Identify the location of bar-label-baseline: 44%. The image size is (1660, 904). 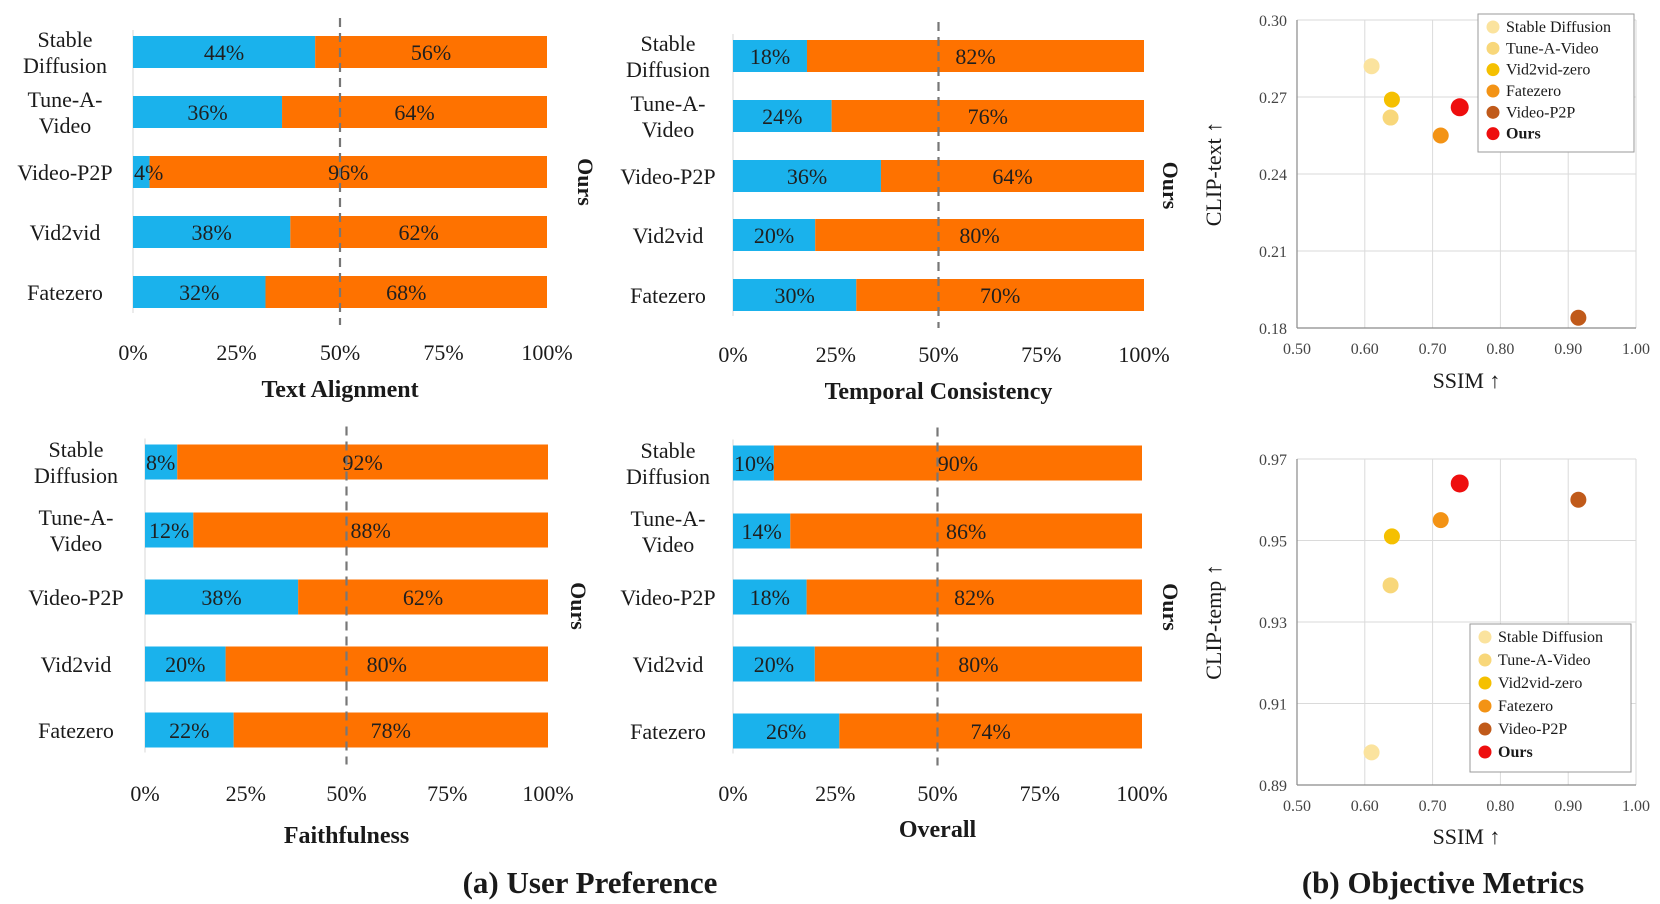
(224, 52).